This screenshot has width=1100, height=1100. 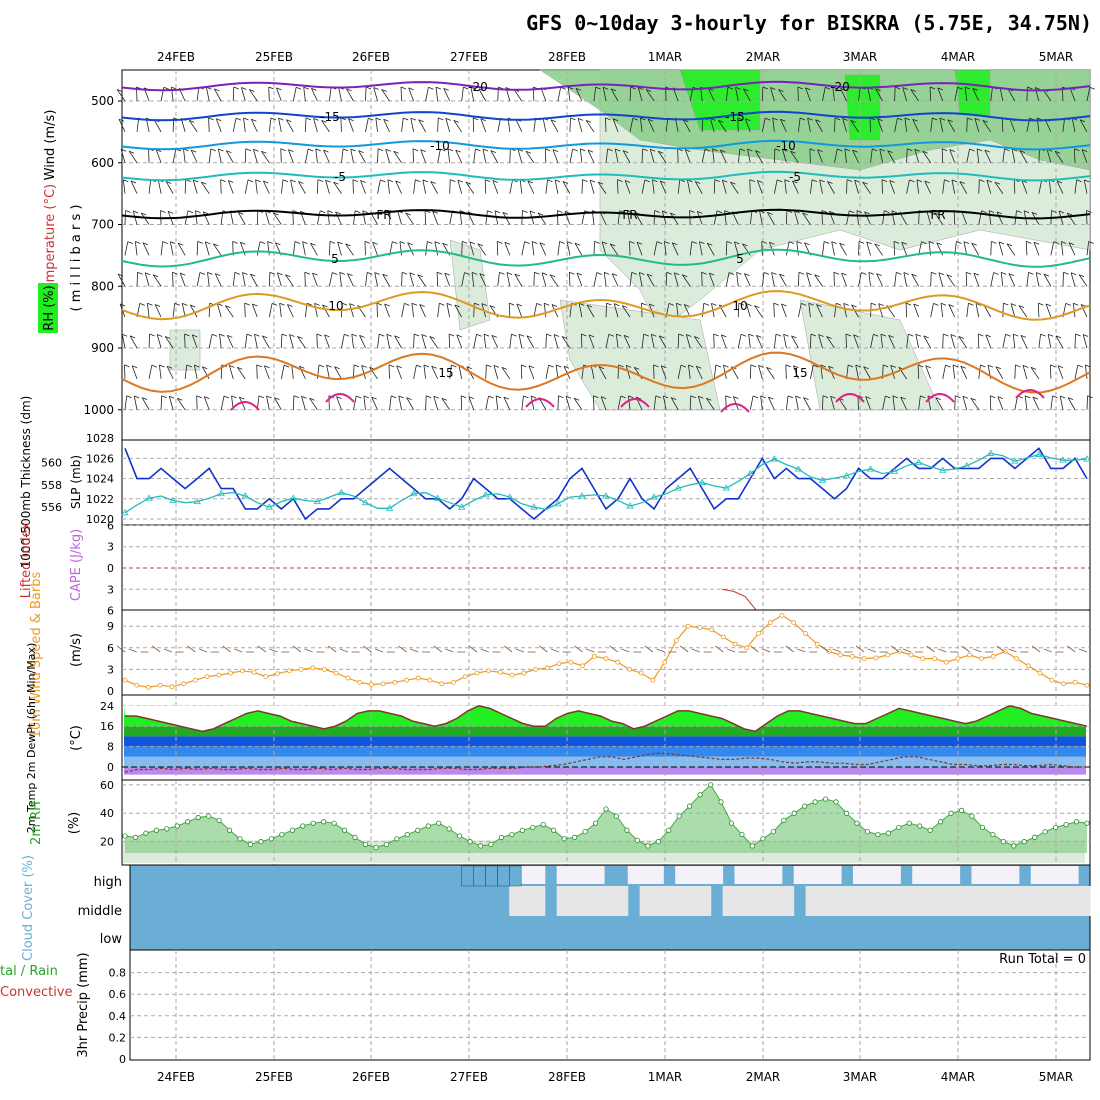 I want to click on rh2m-grid, so click(x=606, y=822).